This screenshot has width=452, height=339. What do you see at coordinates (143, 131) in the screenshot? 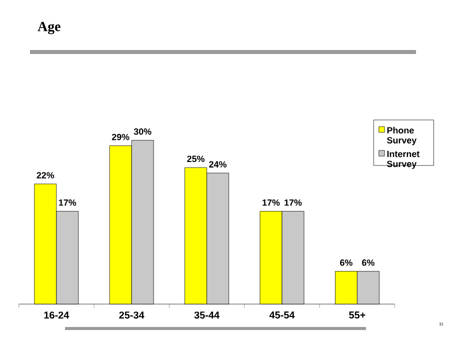
I see `data-label: 30%` at bounding box center [143, 131].